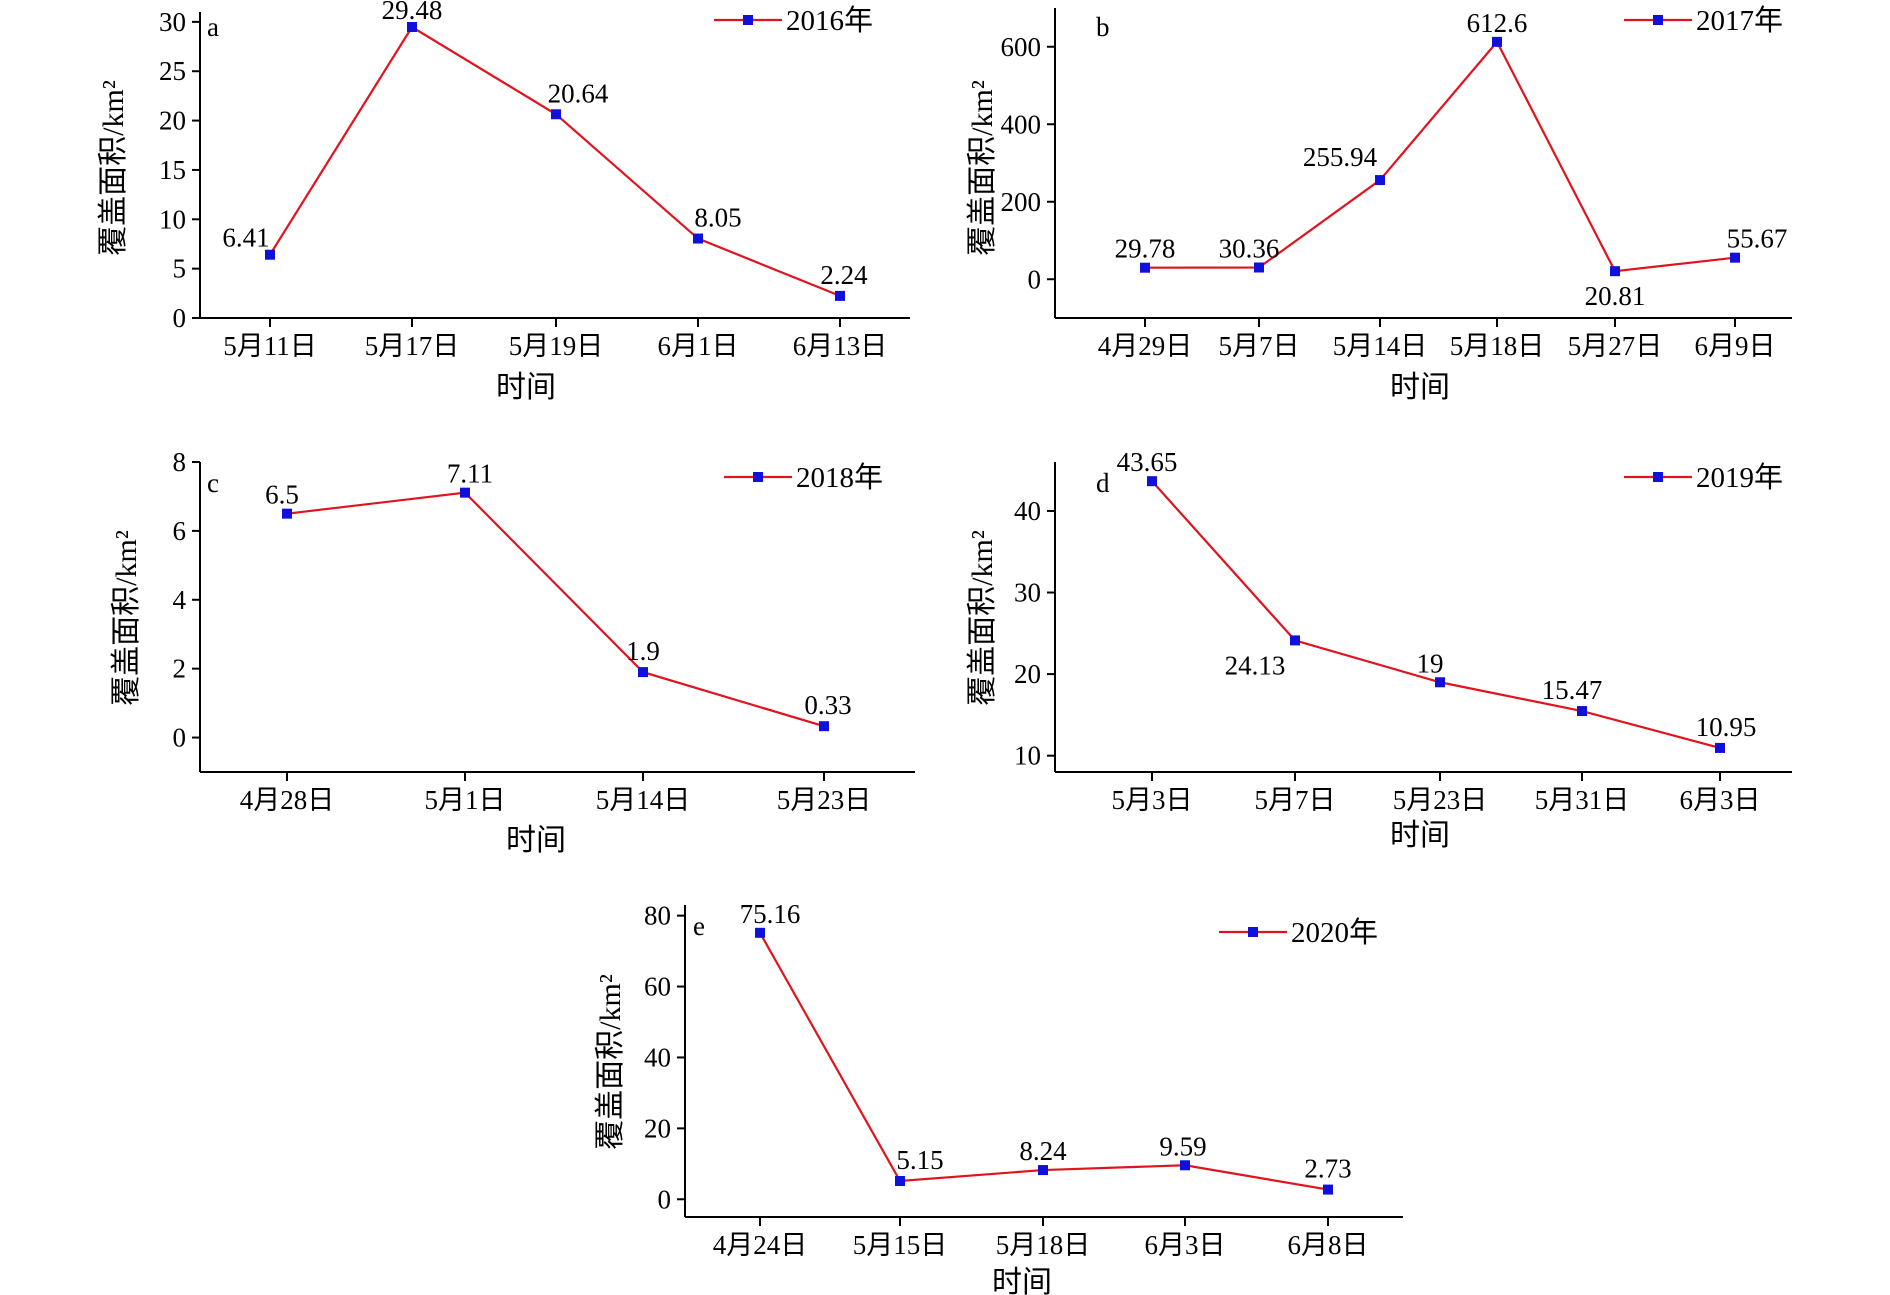 The height and width of the screenshot is (1295, 1890). I want to click on x-tick-label: 5月11日, so click(270, 346).